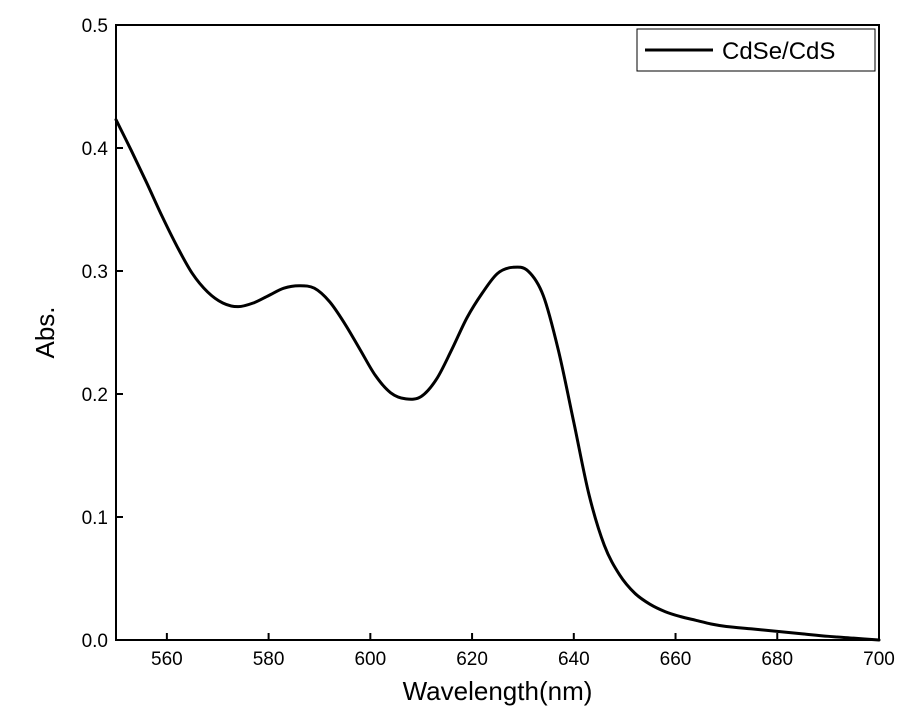 Image resolution: width=907 pixels, height=712 pixels. What do you see at coordinates (574, 659) in the screenshot?
I see `x-tick-label: 640` at bounding box center [574, 659].